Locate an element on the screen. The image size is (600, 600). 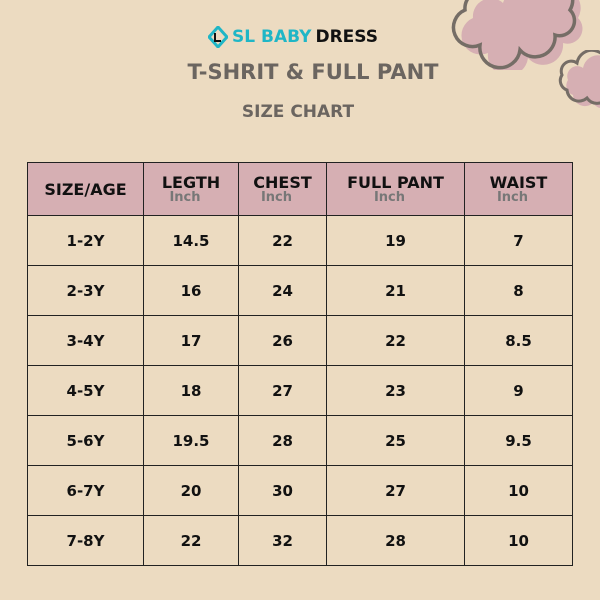
table-cell: 4-5Y is located at coordinates (85, 390).